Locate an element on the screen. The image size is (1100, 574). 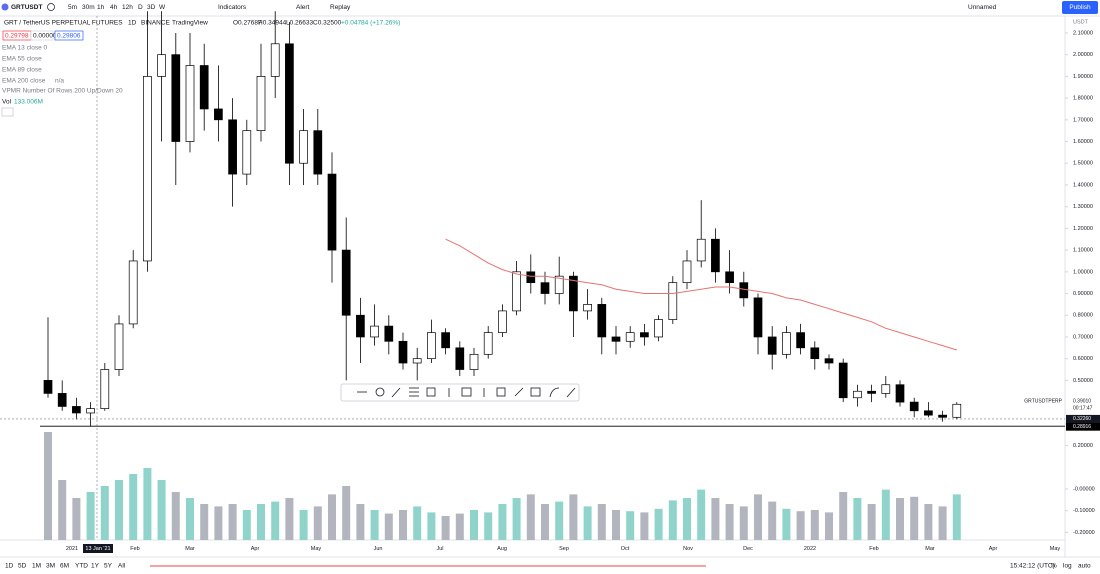
percent-toggle: % is located at coordinates (1054, 566).